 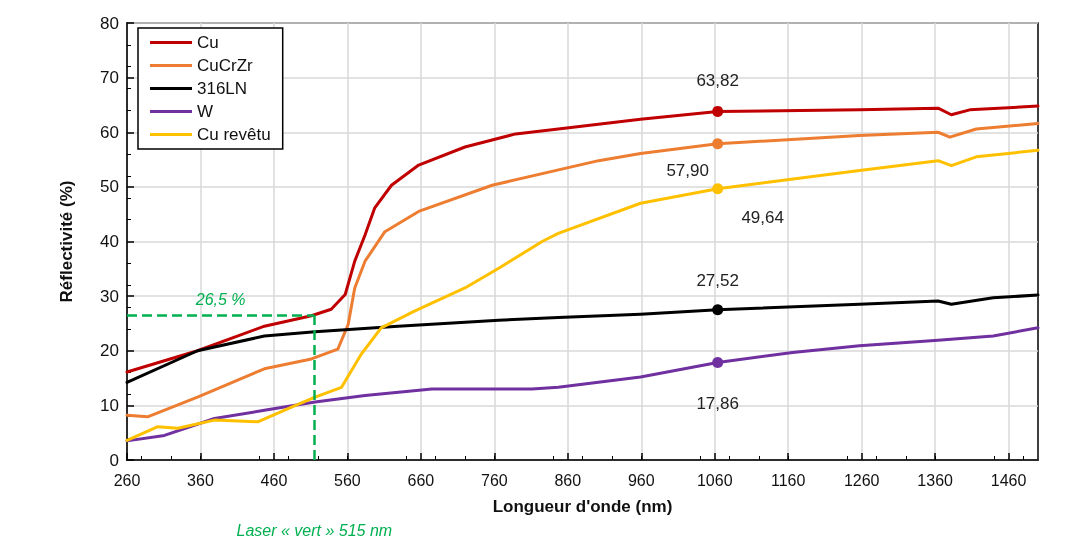 I want to click on y-axis-title: Réflectivité (%), so click(x=66, y=241).